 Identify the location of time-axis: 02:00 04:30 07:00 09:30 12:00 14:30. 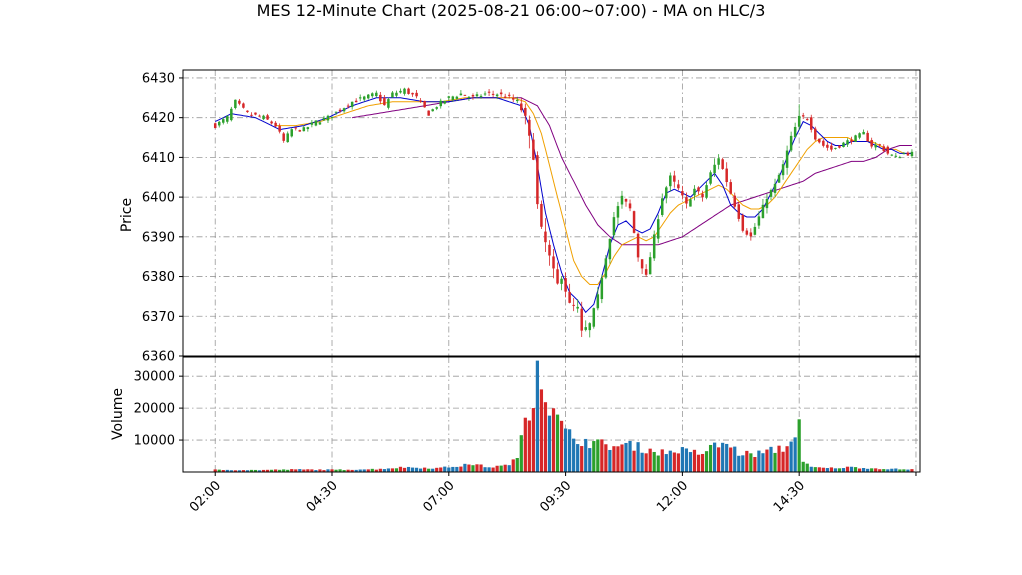
(552, 493).